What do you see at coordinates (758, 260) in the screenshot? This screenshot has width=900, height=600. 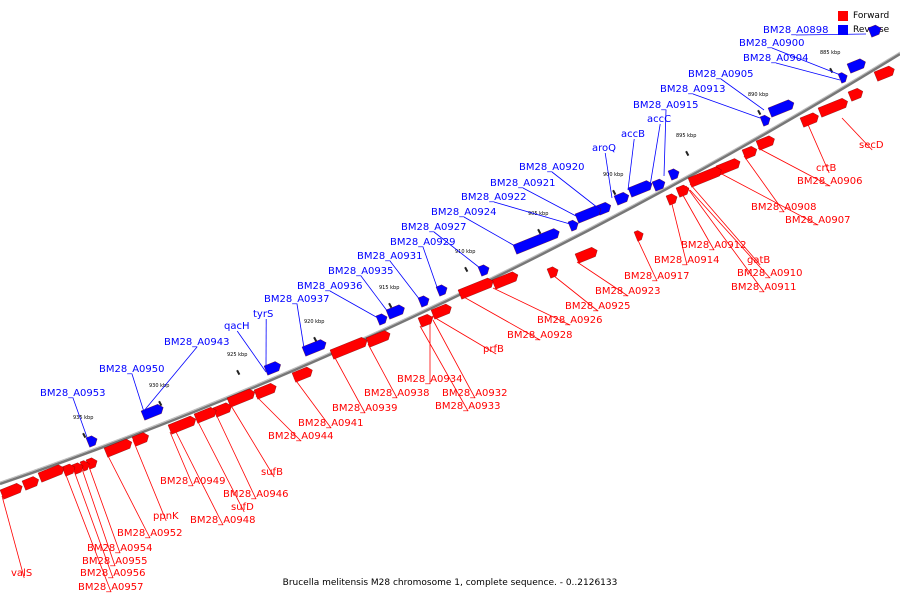 I see `forward-gene-label: gatB` at bounding box center [758, 260].